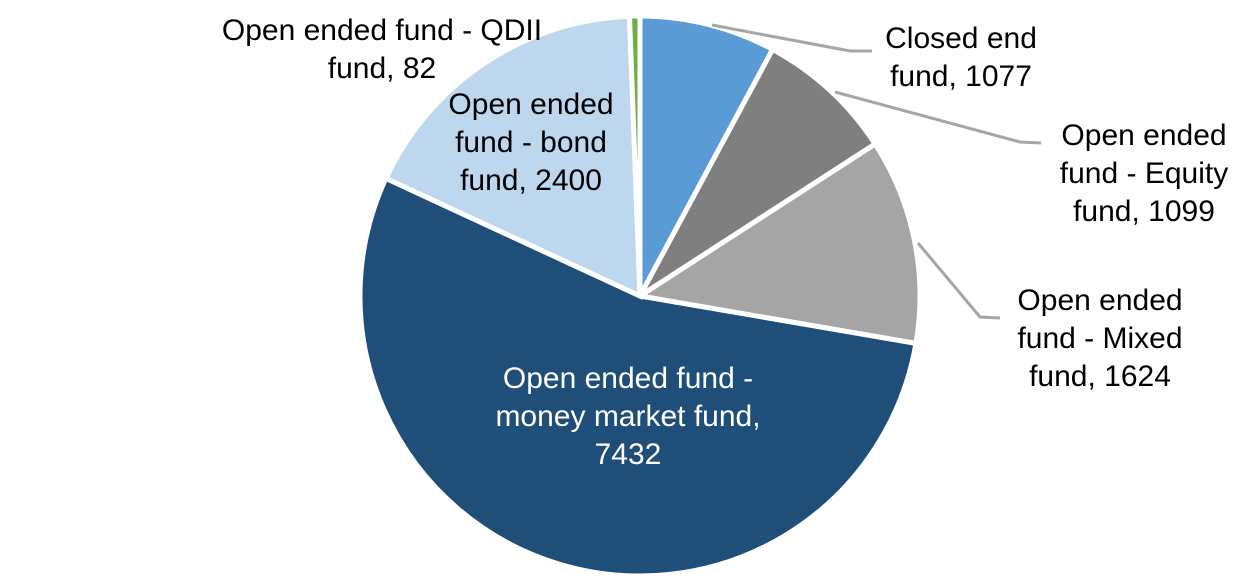  Describe the element at coordinates (707, 155) in the screenshot. I see `pie-slice-closed_end` at that location.